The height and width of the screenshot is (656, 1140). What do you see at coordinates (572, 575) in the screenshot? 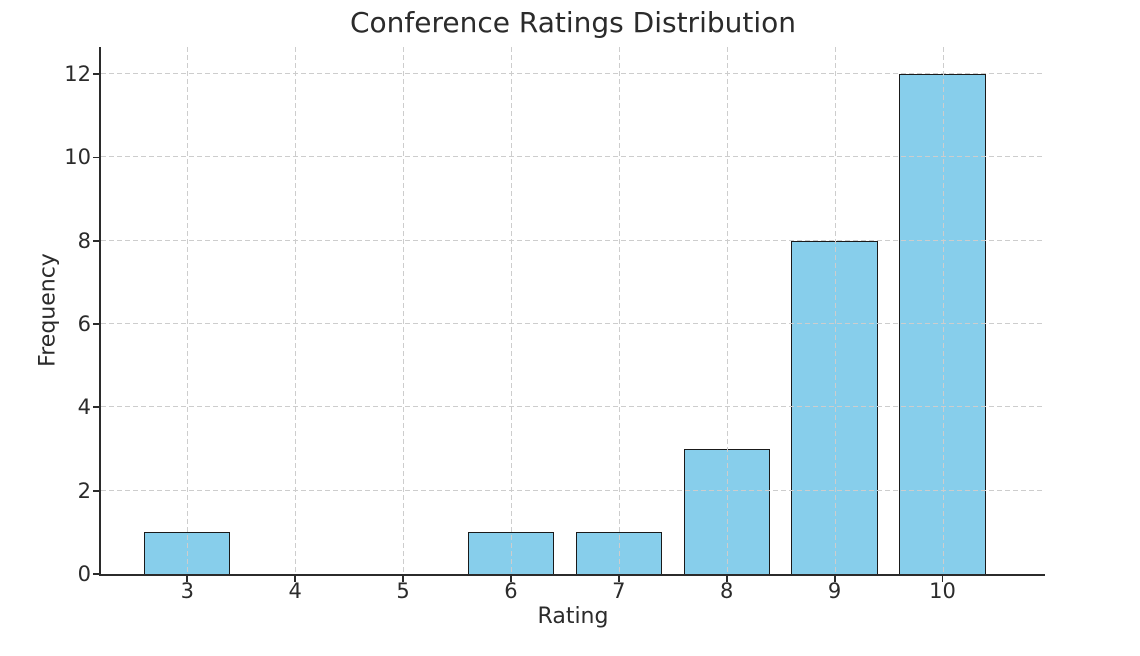
I see `x-axis-spine` at bounding box center [572, 575].